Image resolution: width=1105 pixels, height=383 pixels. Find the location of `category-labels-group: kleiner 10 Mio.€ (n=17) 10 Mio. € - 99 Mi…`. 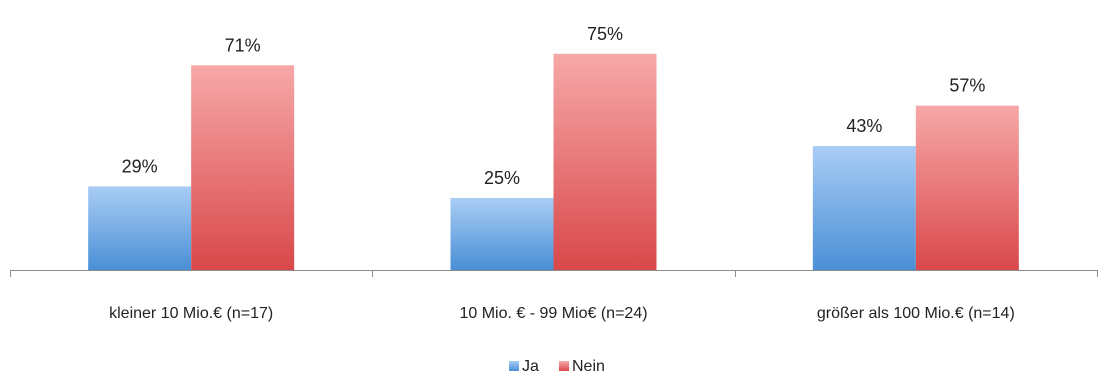

category-labels-group: kleiner 10 Mio.€ (n=17) 10 Mio. € - 99 Mi… is located at coordinates (562, 313).